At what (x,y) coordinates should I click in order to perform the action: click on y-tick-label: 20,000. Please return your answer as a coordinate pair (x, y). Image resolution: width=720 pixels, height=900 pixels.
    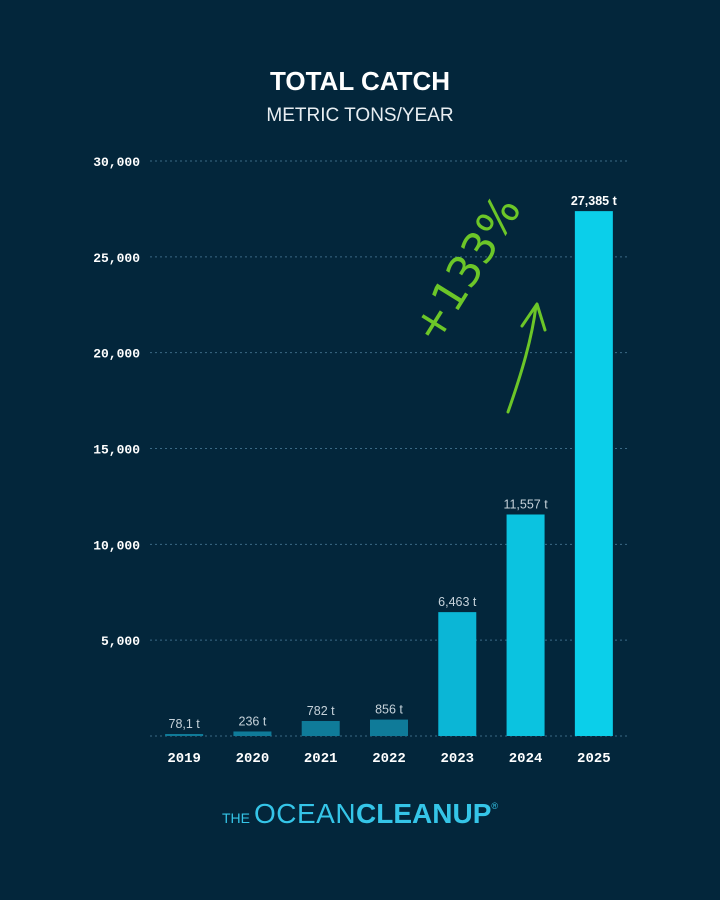
    Looking at the image, I should click on (116, 354).